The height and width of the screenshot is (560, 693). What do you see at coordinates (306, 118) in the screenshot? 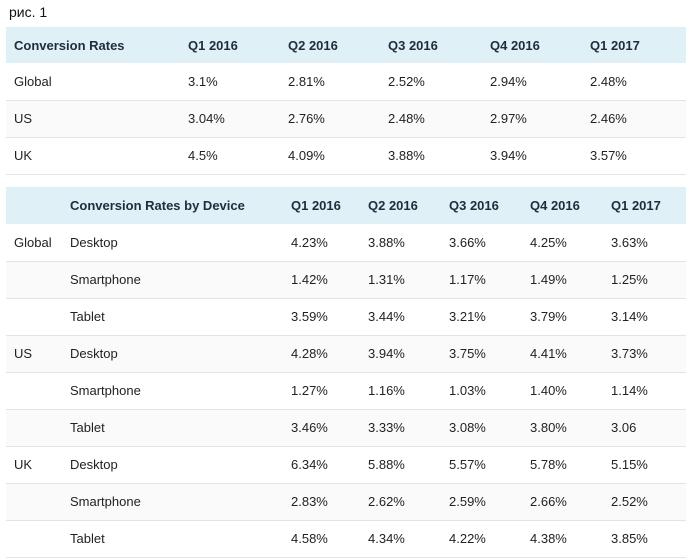
I see `table-cell: 2.76%` at bounding box center [306, 118].